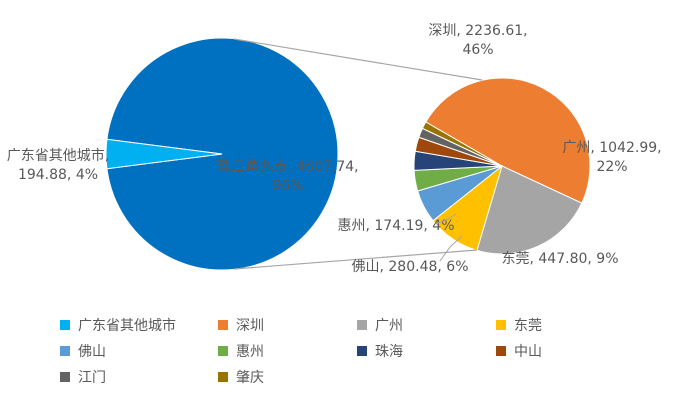  I want to click on legend-label: 广州, so click(389, 326).